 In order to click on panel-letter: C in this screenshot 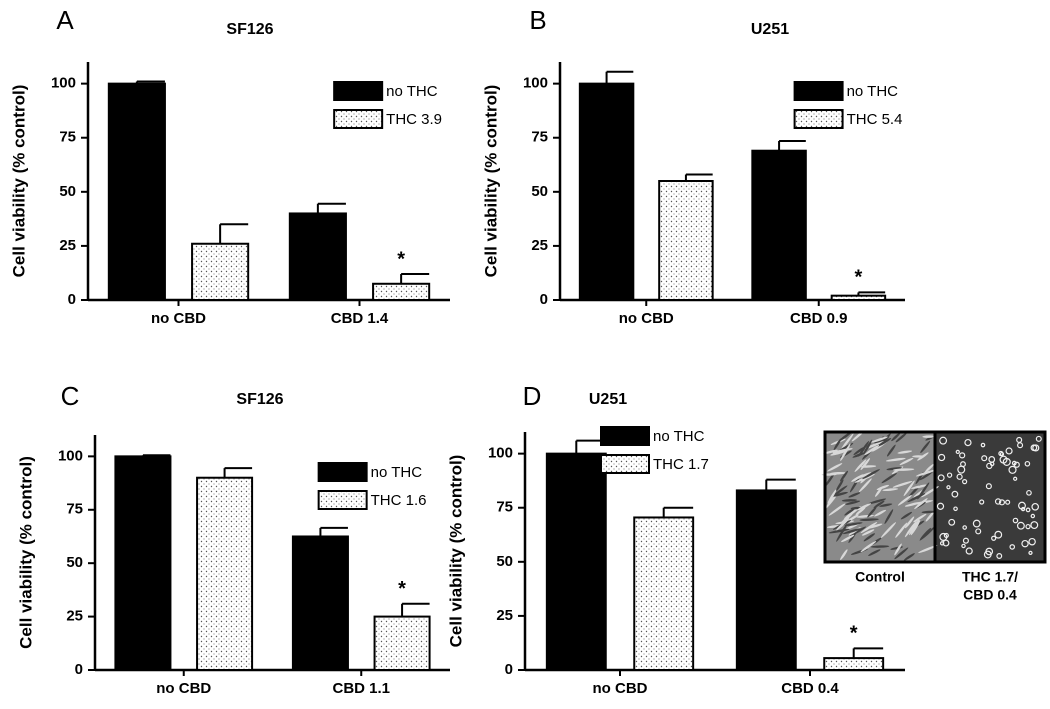, I will do `click(70, 396)`.